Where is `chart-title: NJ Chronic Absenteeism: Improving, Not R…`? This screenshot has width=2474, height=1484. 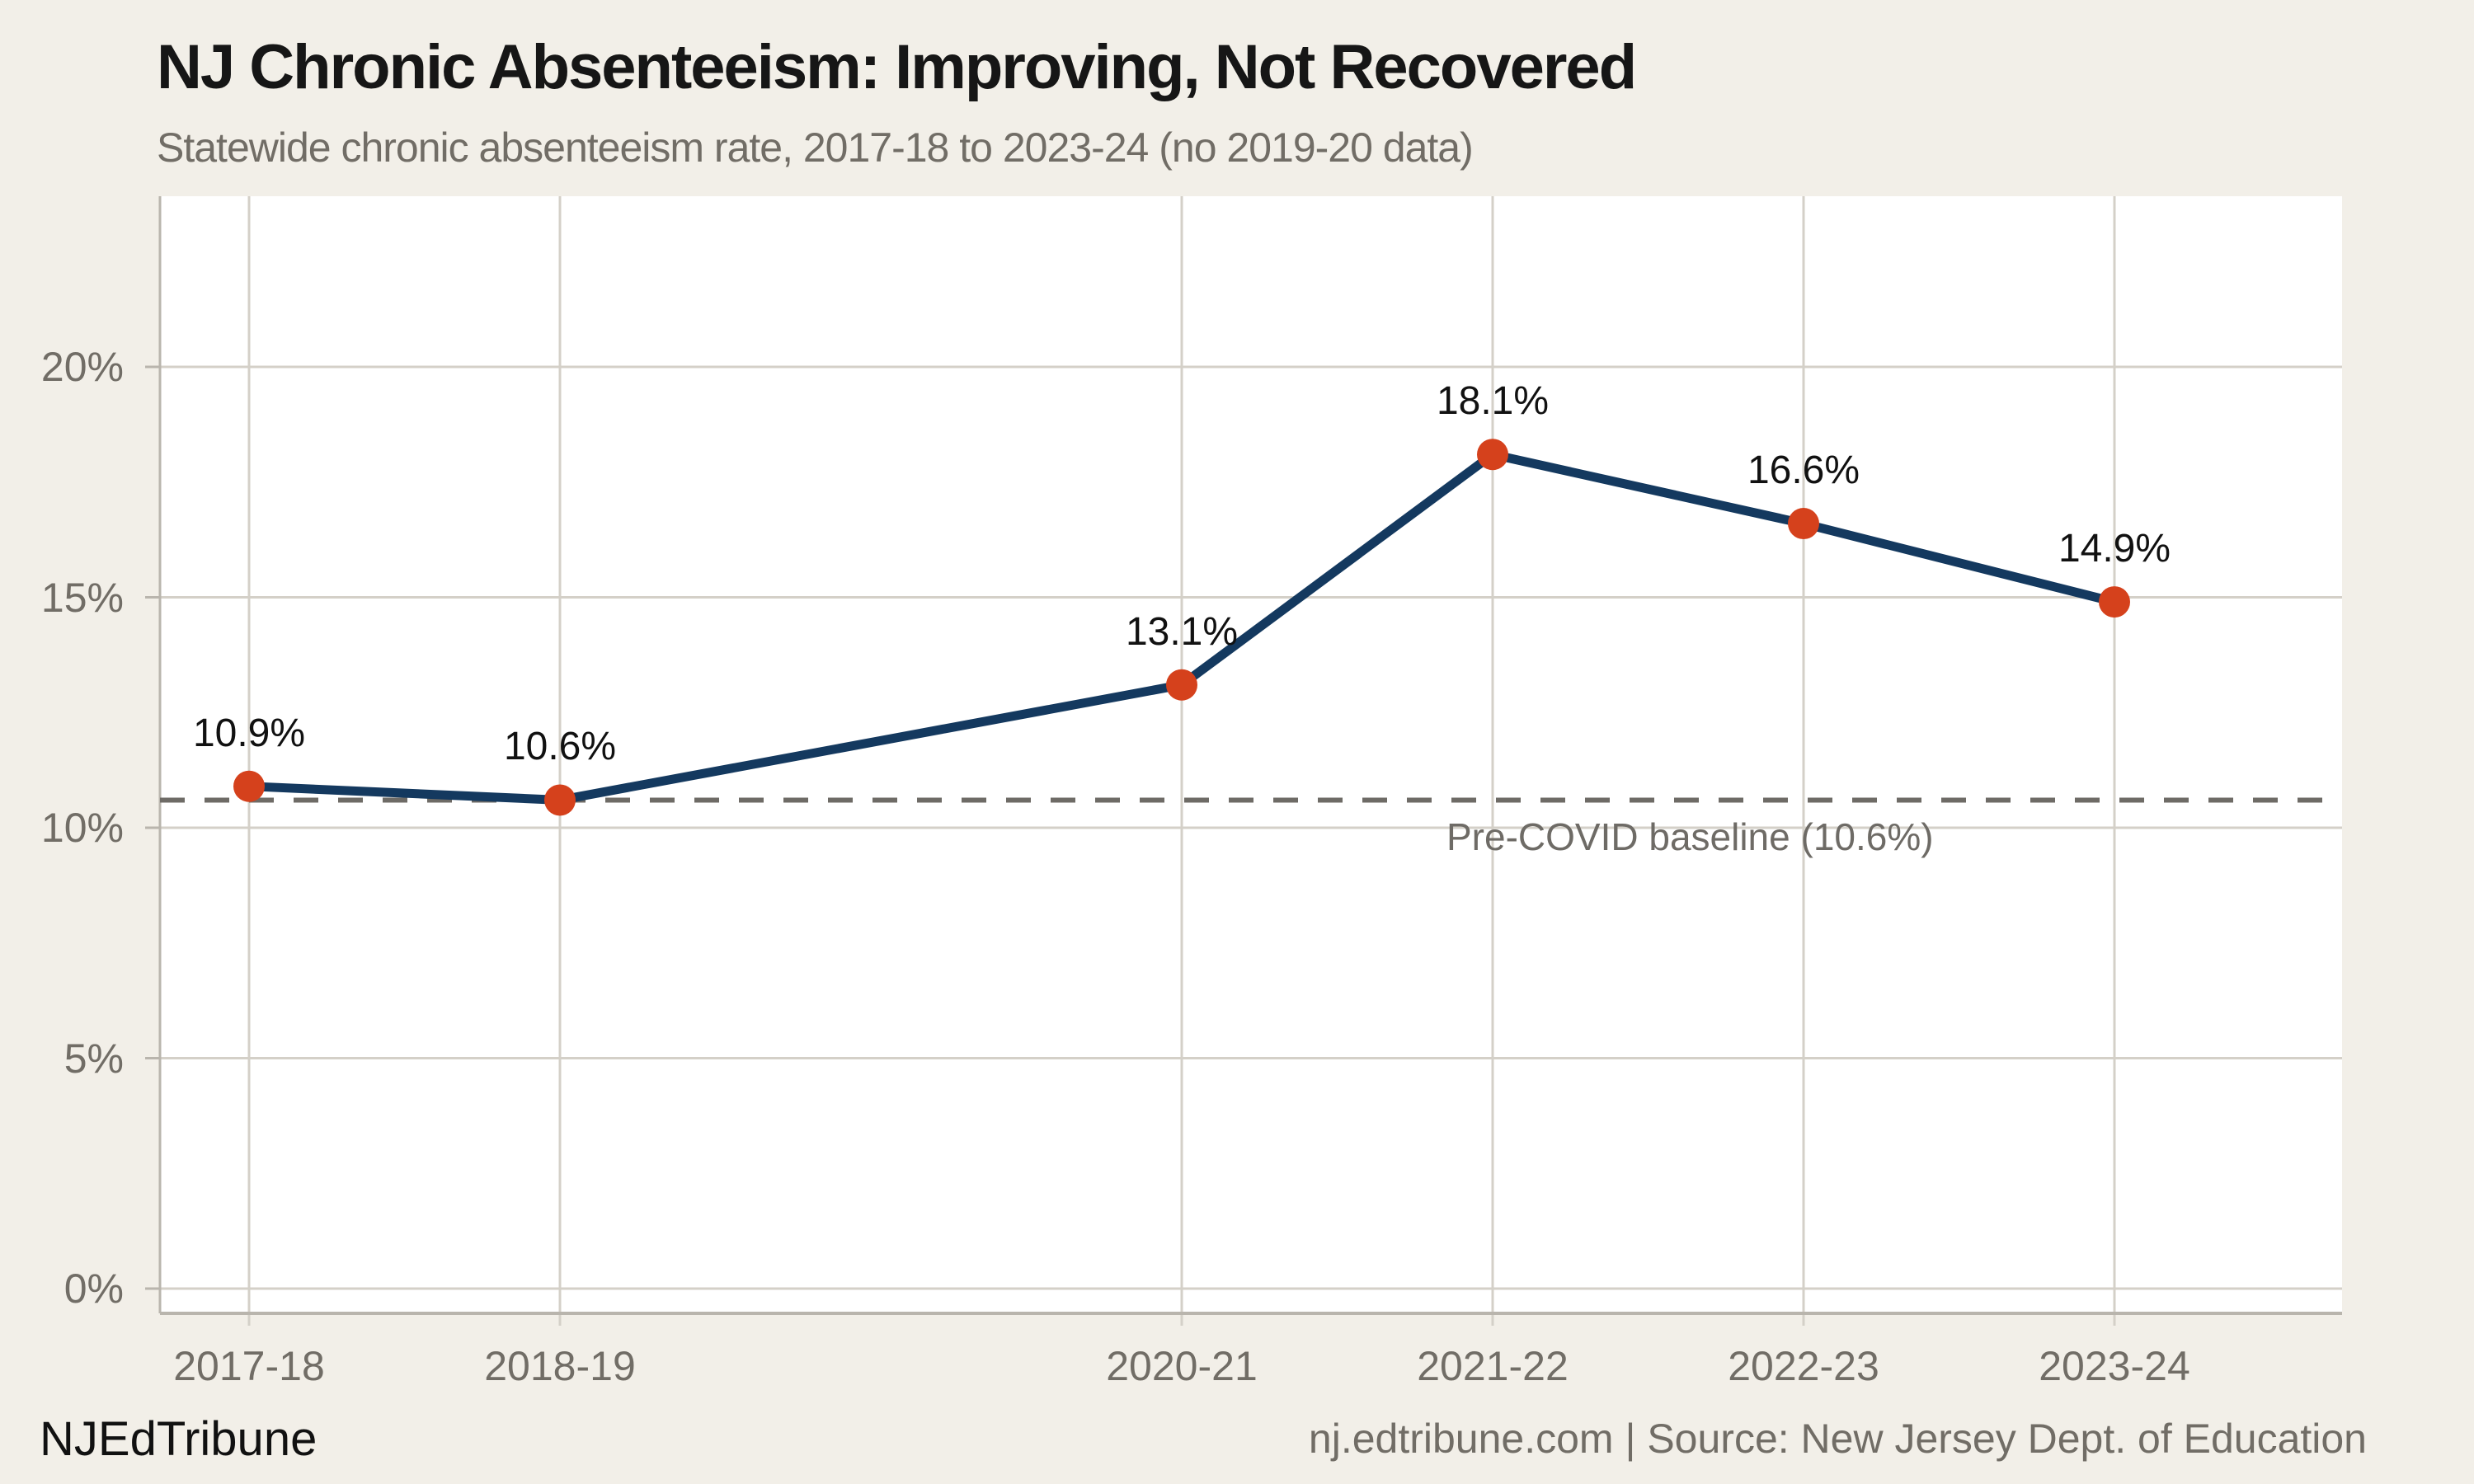 chart-title: NJ Chronic Absenteeism: Improving, Not R… is located at coordinates (897, 67).